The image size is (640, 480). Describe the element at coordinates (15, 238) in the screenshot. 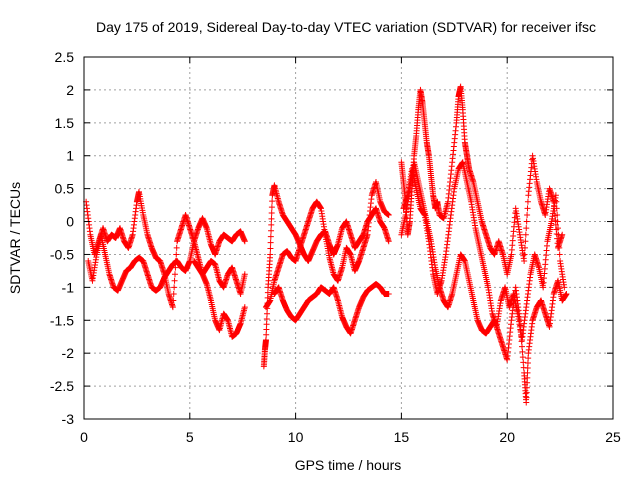

I see `y-axis-title: SDTVAR / TECUs` at that location.